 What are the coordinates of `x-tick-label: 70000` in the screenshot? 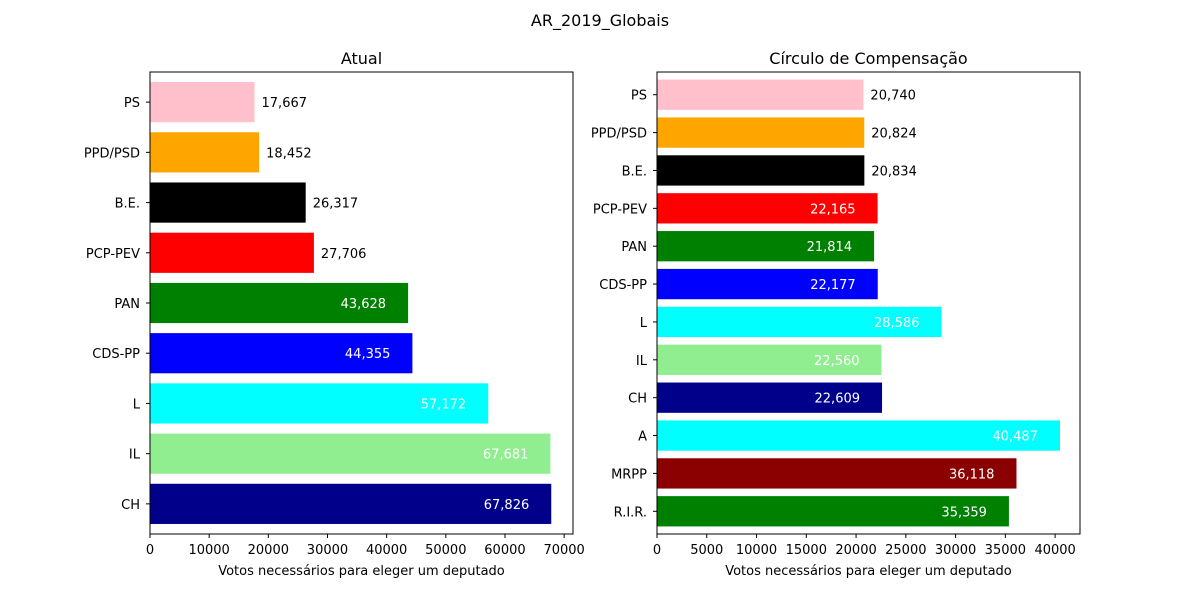 It's located at (563, 550).